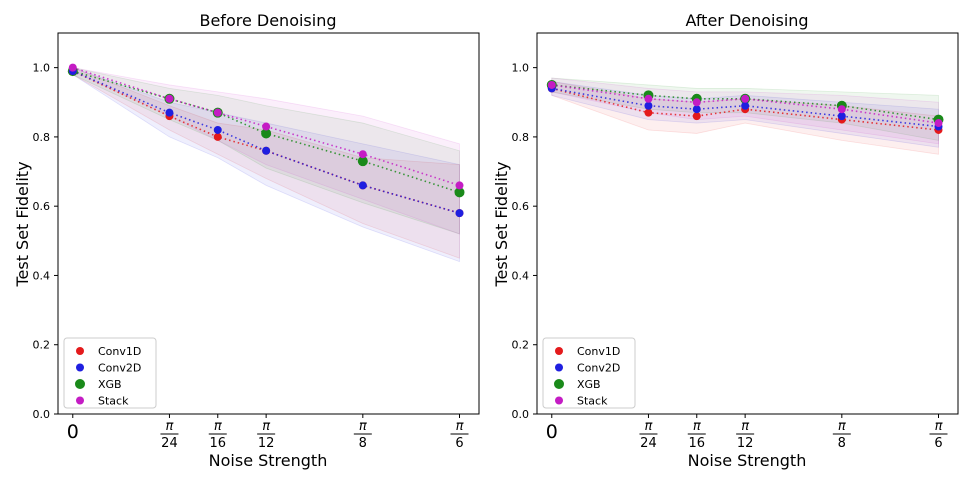 The height and width of the screenshot is (485, 969). I want to click on chart-title: Before Denoising, so click(267, 20).